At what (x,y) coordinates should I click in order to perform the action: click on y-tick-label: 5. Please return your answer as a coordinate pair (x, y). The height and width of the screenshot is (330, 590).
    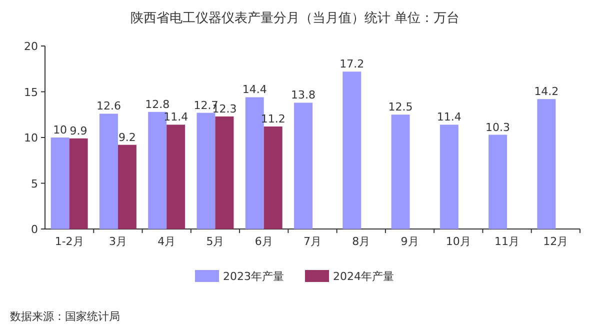
    Looking at the image, I should click on (34, 183).